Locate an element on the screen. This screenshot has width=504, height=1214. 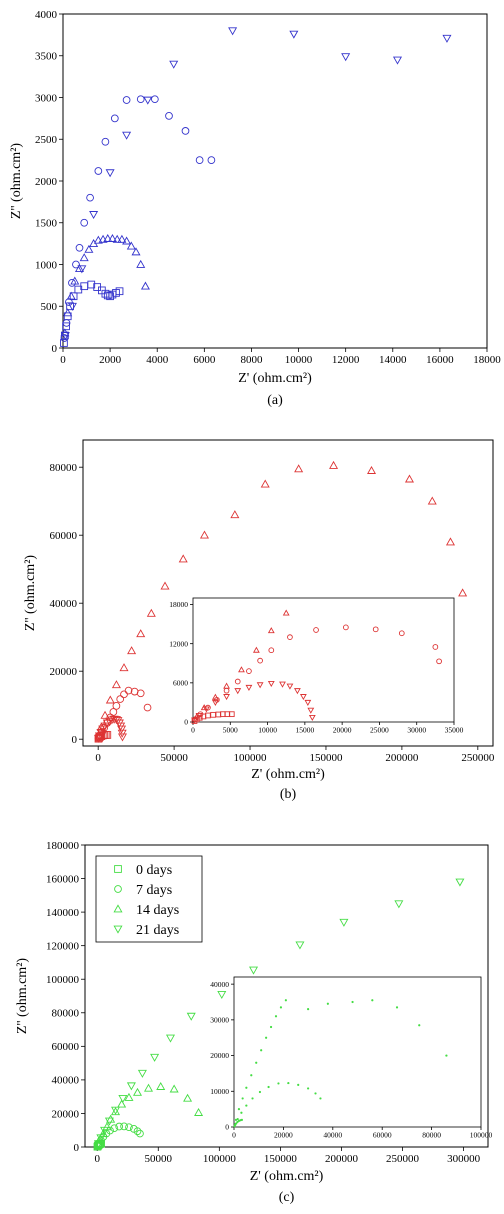
panel-c-ylabel: Z'' (ohm.cm²) is located at coordinates (22, 996).